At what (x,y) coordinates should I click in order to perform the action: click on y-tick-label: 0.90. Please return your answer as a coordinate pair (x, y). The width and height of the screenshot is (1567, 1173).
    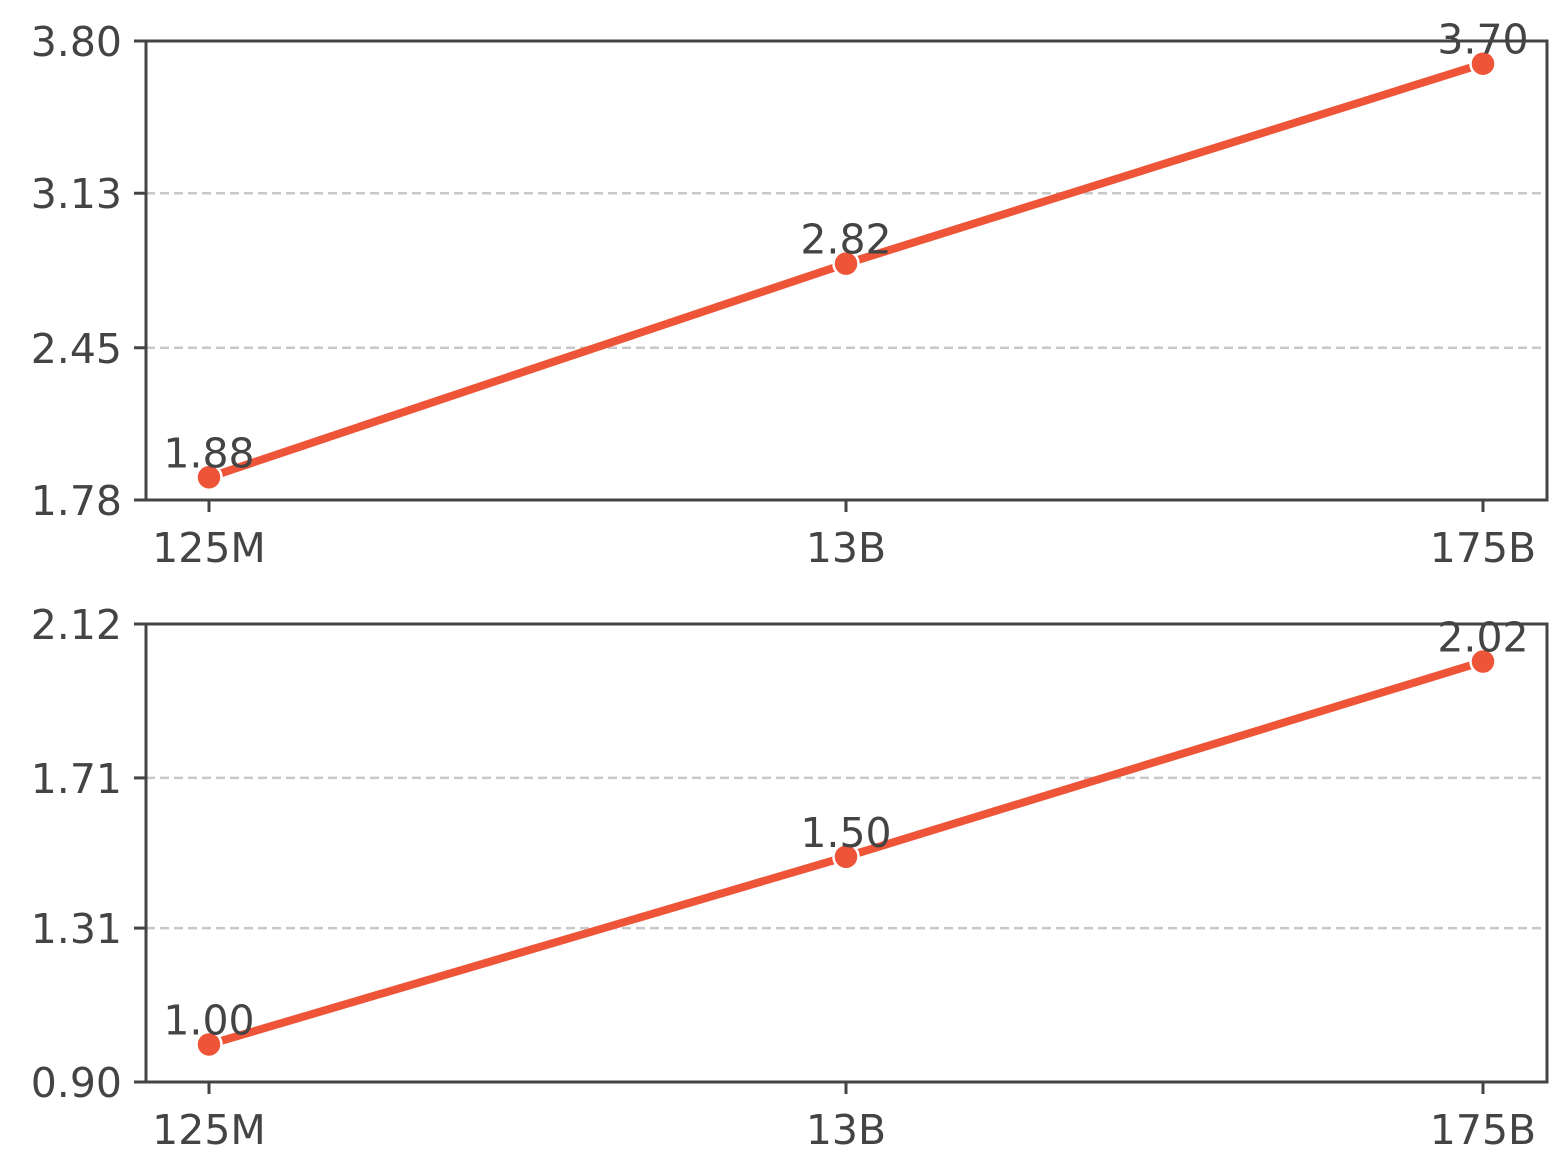
    Looking at the image, I should click on (76, 1083).